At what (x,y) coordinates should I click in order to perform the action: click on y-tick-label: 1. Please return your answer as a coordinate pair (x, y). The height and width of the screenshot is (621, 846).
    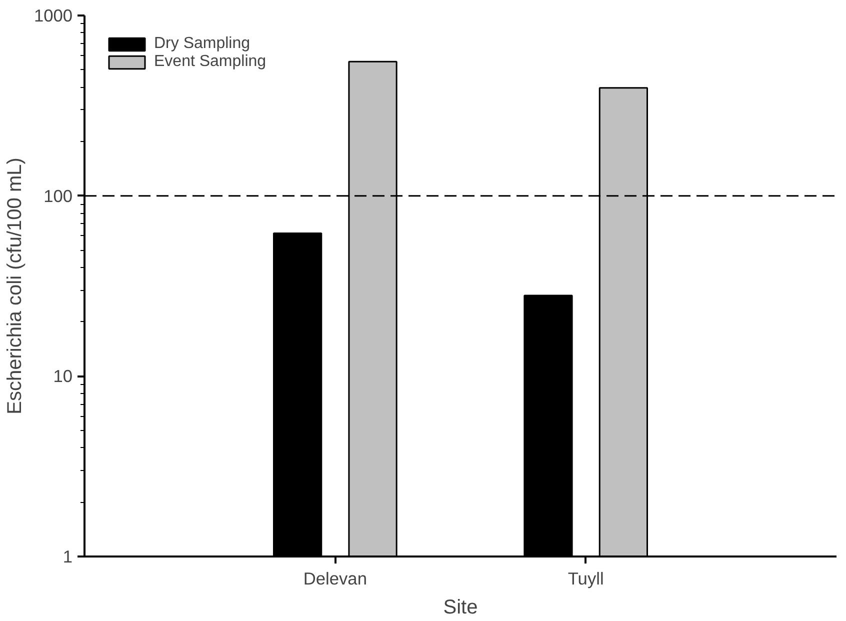
    Looking at the image, I should click on (67, 556).